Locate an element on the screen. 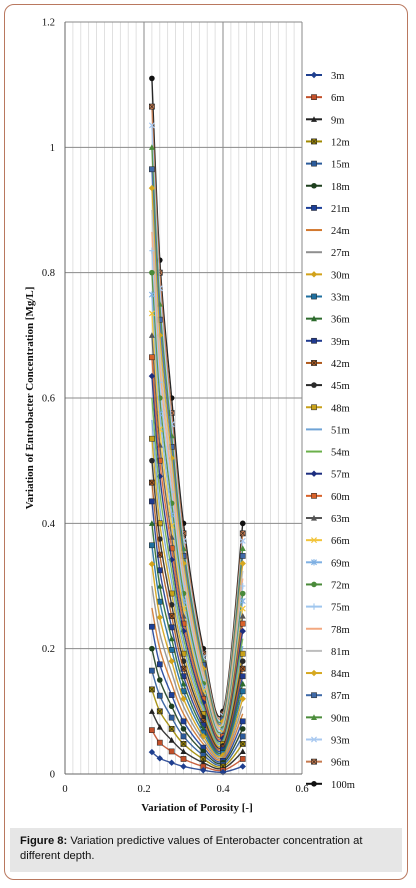 This screenshot has height=888, width=416. legend-item: 15m is located at coordinates (328, 165).